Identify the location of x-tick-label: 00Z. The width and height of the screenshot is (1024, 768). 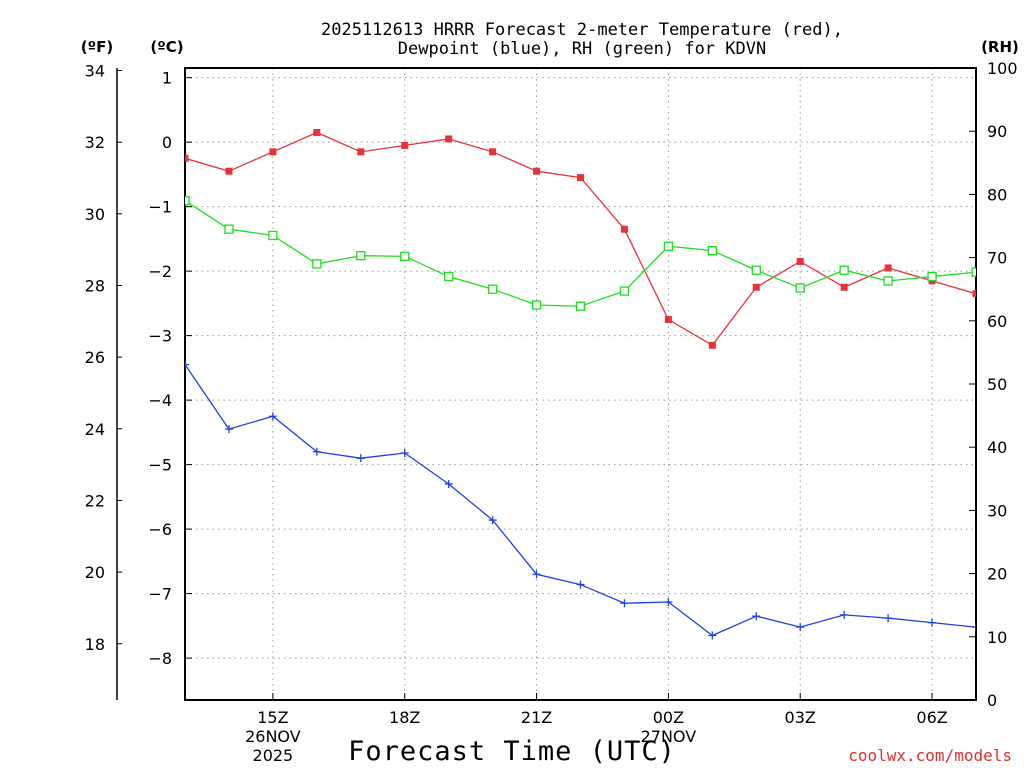
(668, 717).